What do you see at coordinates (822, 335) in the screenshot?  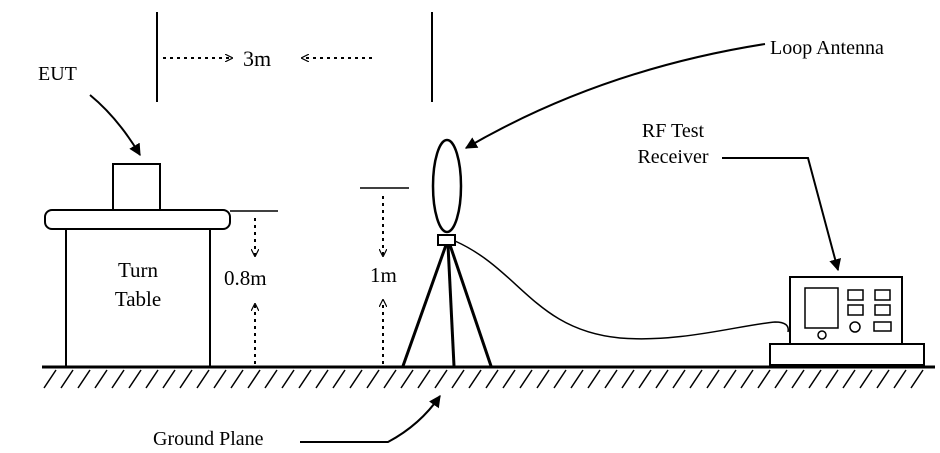 I see `receiver-input-port` at bounding box center [822, 335].